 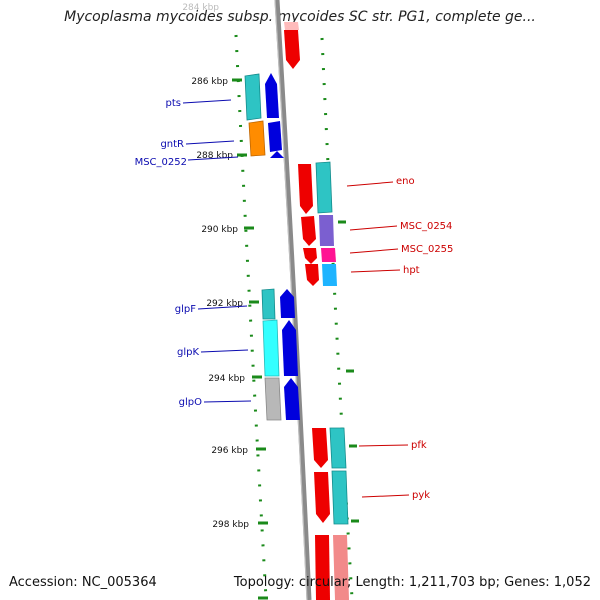 What do you see at coordinates (280, 348) in the screenshot?
I see `gene-glpK` at bounding box center [280, 348].